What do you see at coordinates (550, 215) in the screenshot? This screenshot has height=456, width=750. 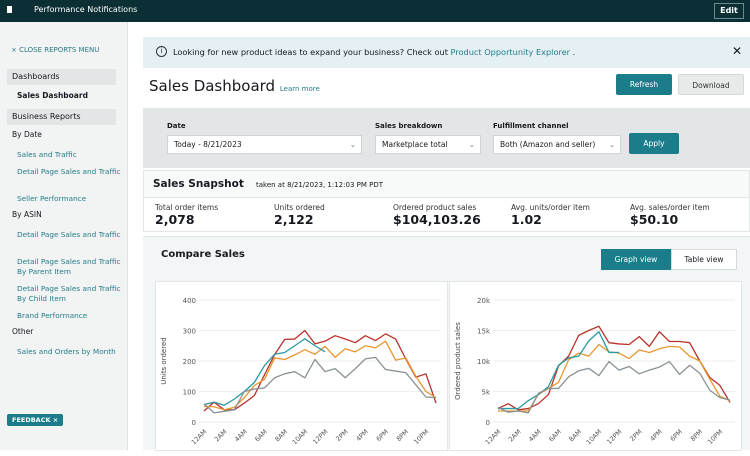 I see `metric-avg-units: Avg. units/order item 1.02` at bounding box center [550, 215].